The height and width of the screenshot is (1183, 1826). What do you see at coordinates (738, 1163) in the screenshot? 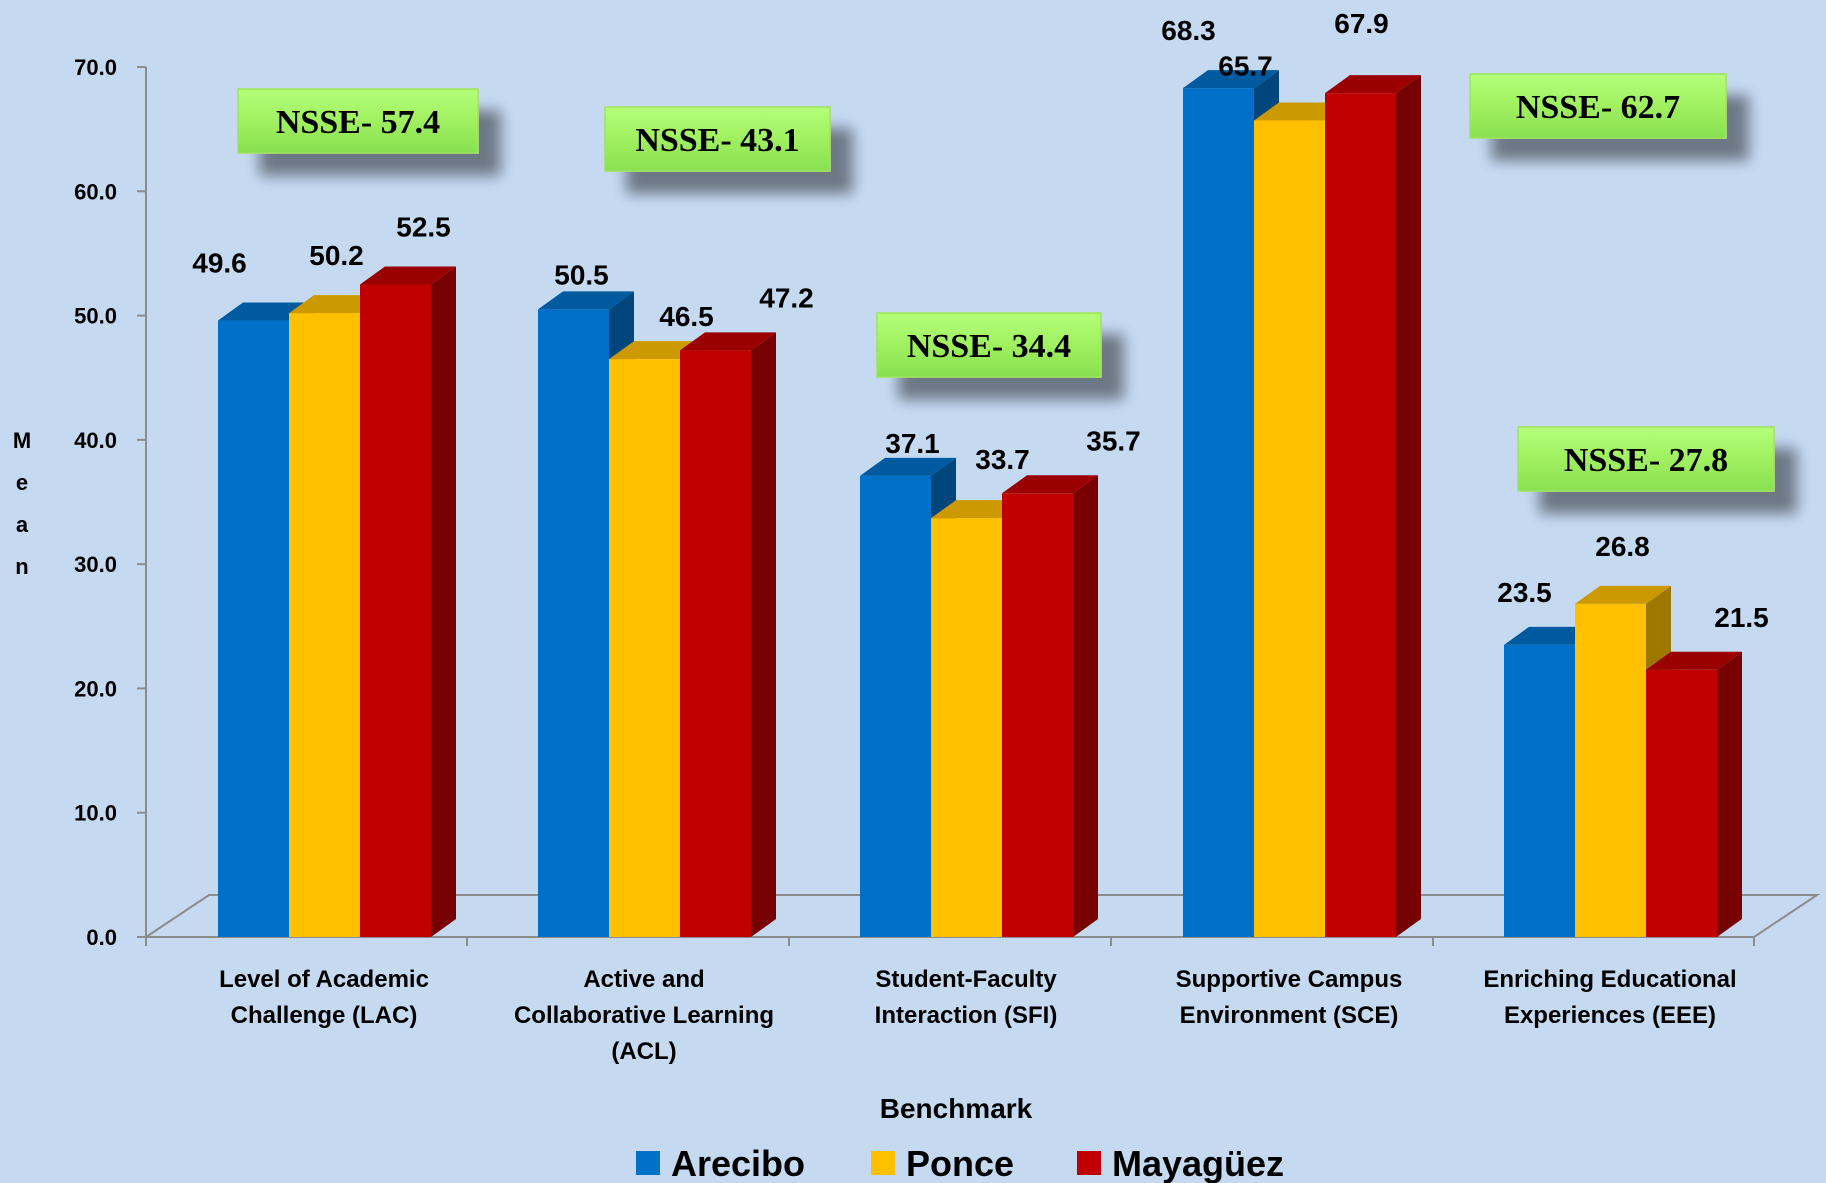
I see `legend-label: Arecibo` at bounding box center [738, 1163].